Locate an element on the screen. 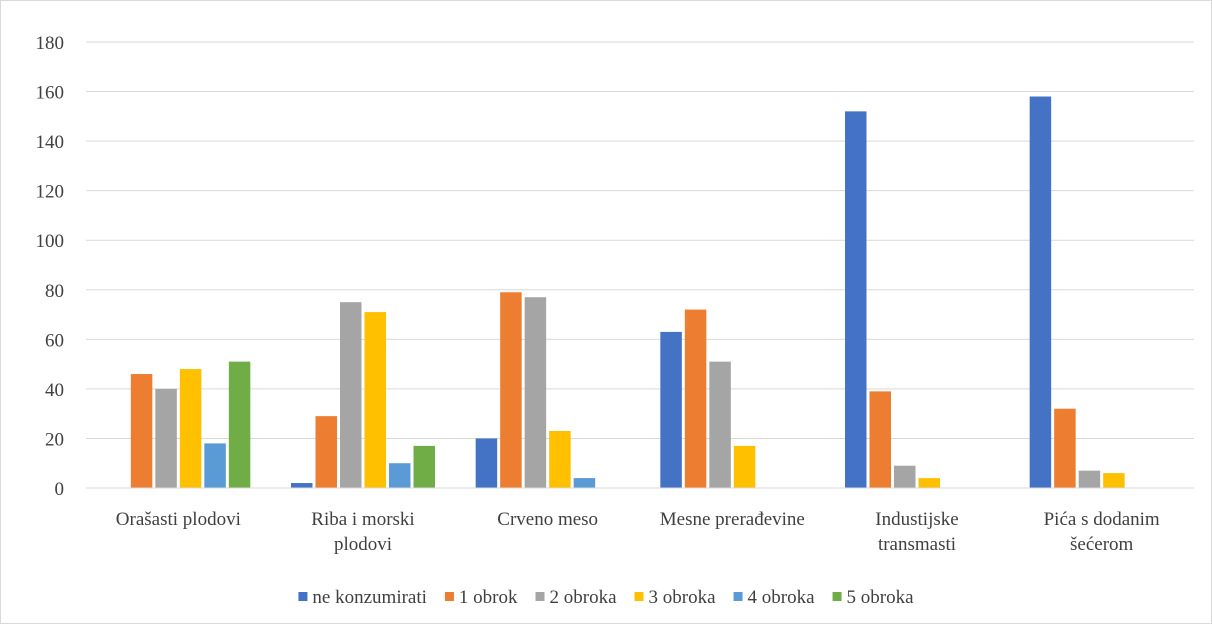 The height and width of the screenshot is (624, 1212). y-axis: 0 20 40 60 80 100 120 140 160 180 is located at coordinates (50, 266).